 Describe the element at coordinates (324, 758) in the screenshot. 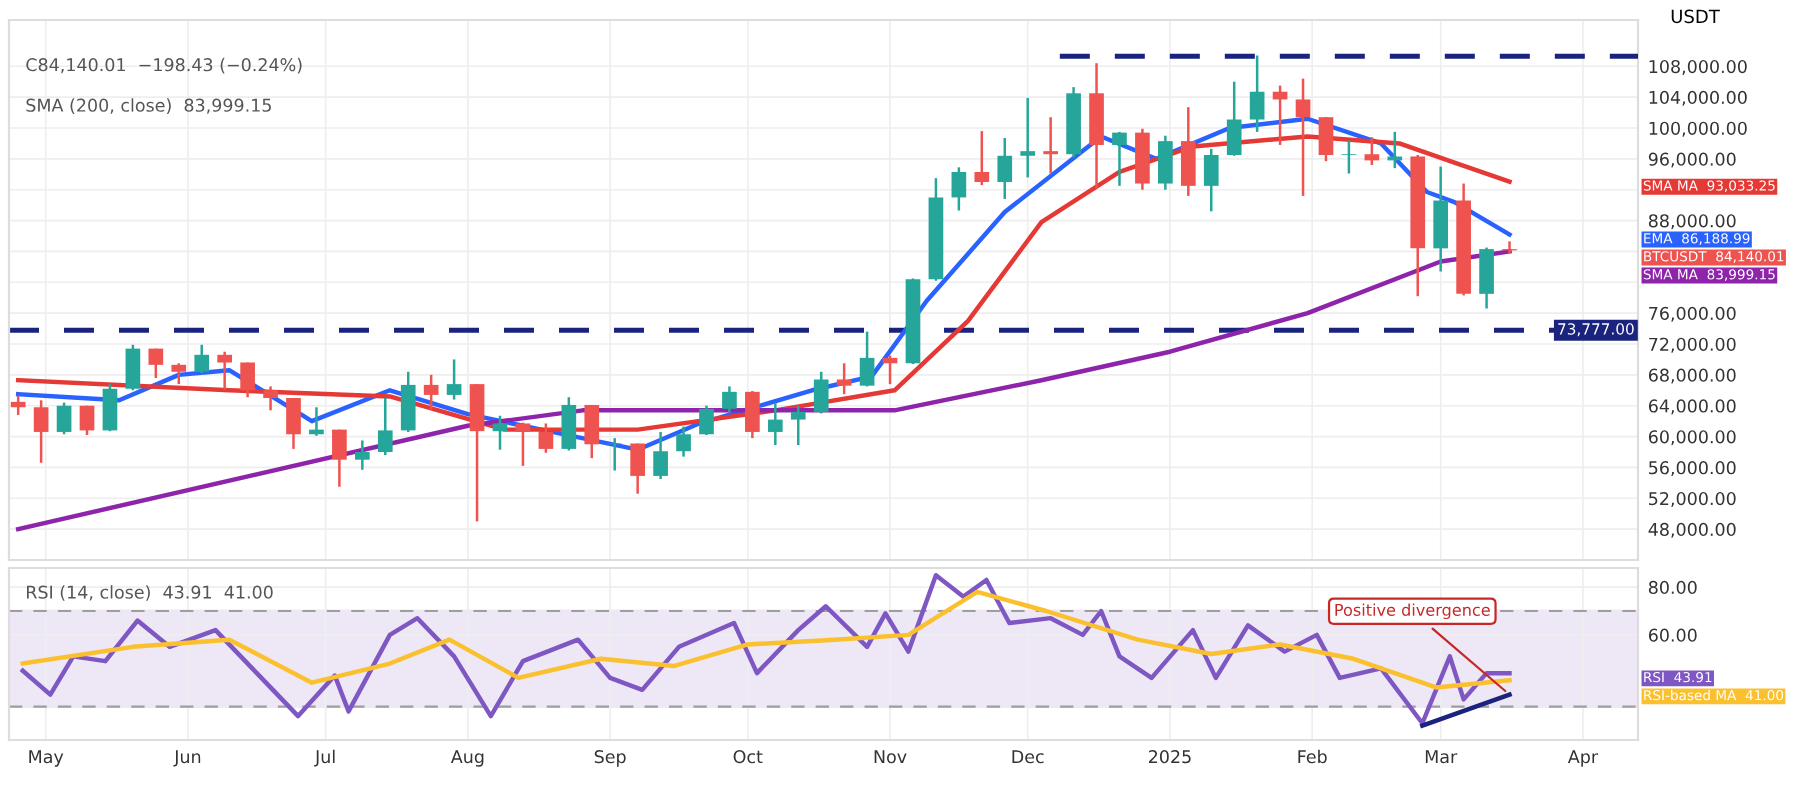

I see `x-tick-label: Jul` at that location.